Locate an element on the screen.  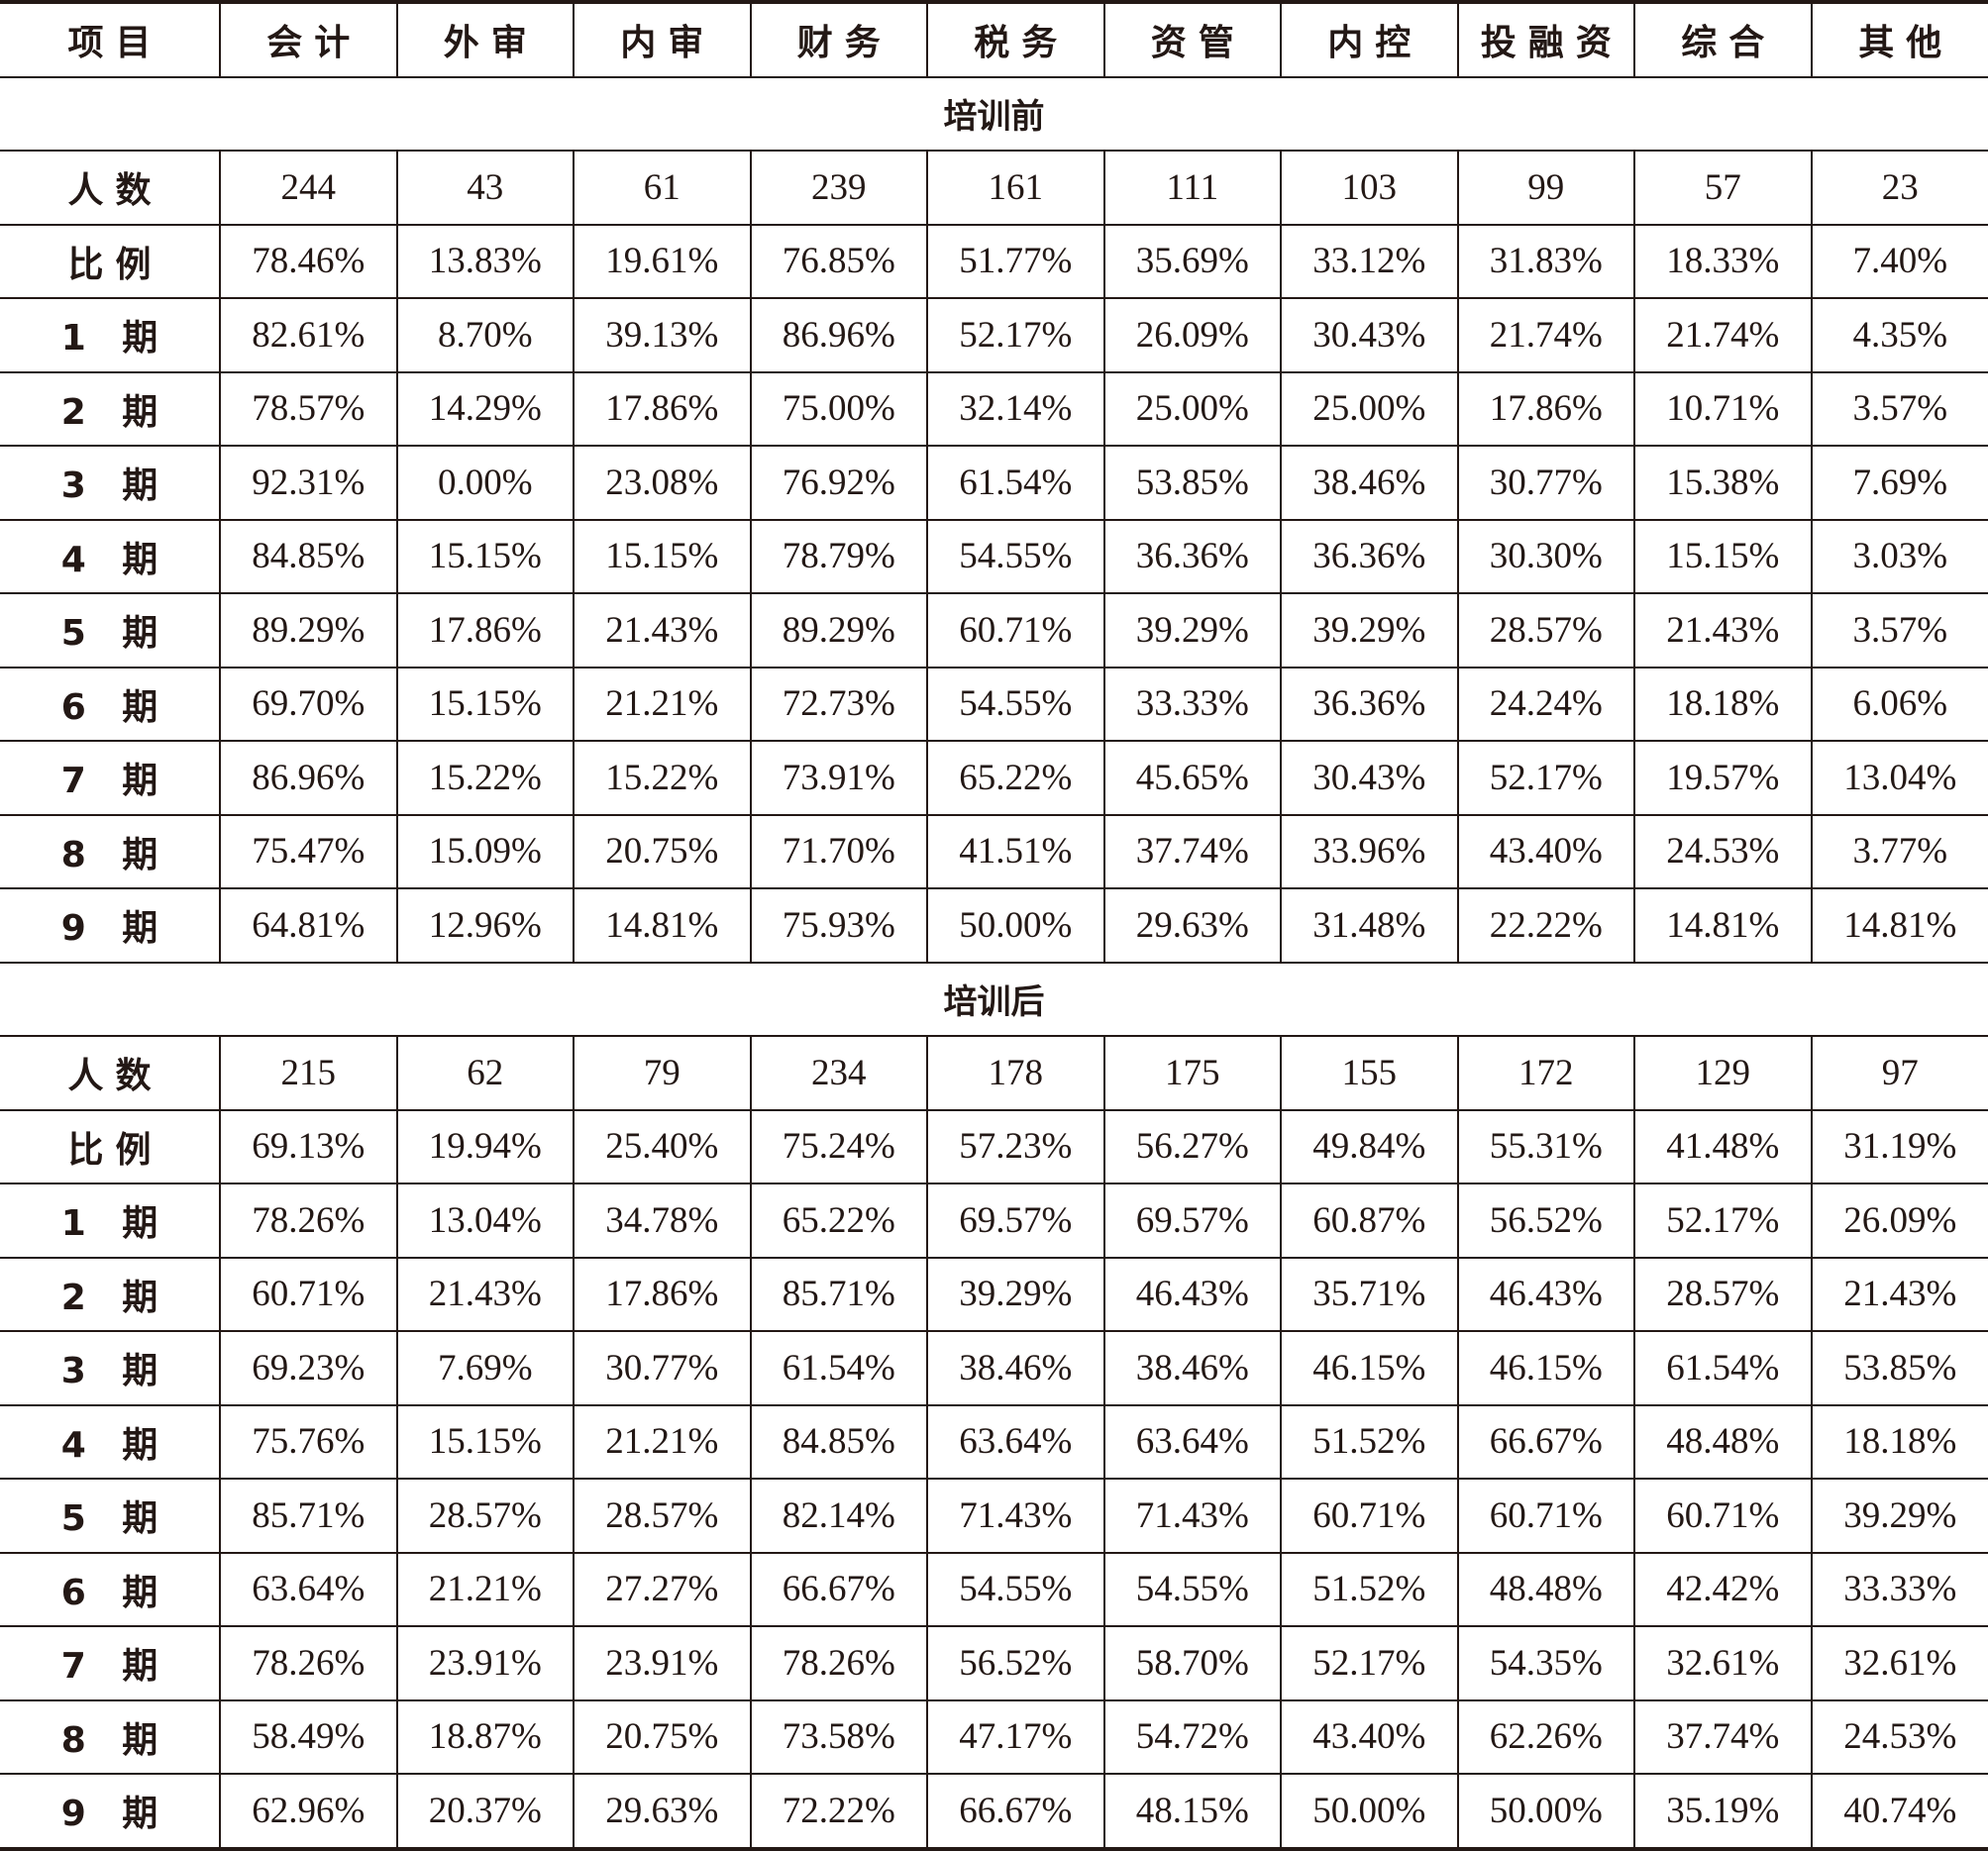
table-cell: 244 is located at coordinates (308, 188).